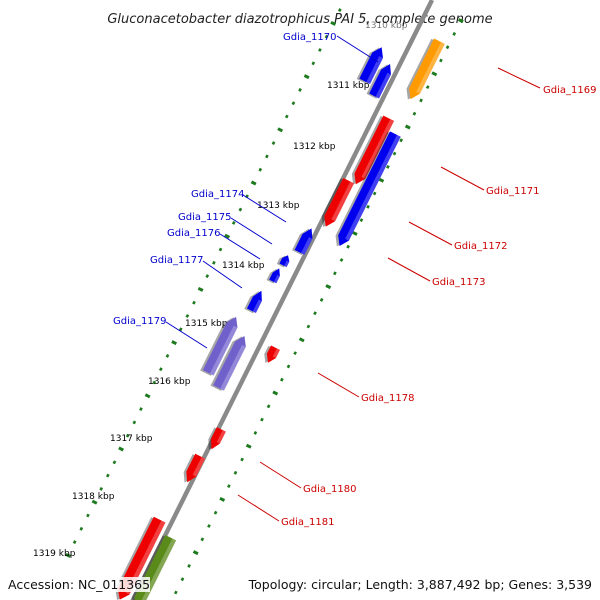 The image size is (600, 600). Describe the element at coordinates (139, 321) in the screenshot. I see `gene-label-gdia-1179: Gdia_1179` at that location.